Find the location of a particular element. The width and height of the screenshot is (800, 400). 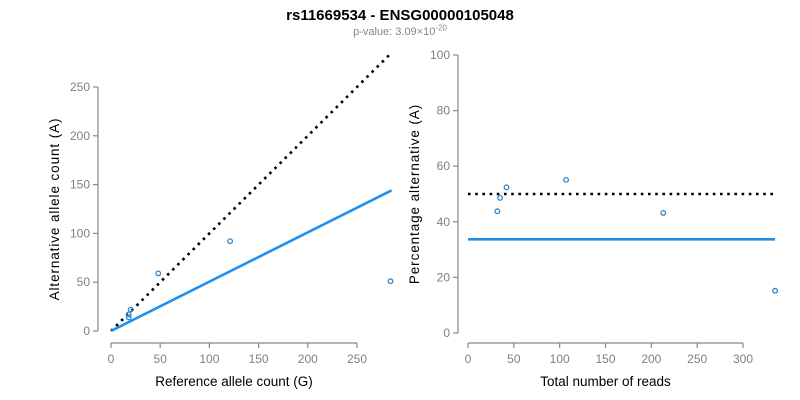

right-x-tick-label: 100 is located at coordinates (560, 359).